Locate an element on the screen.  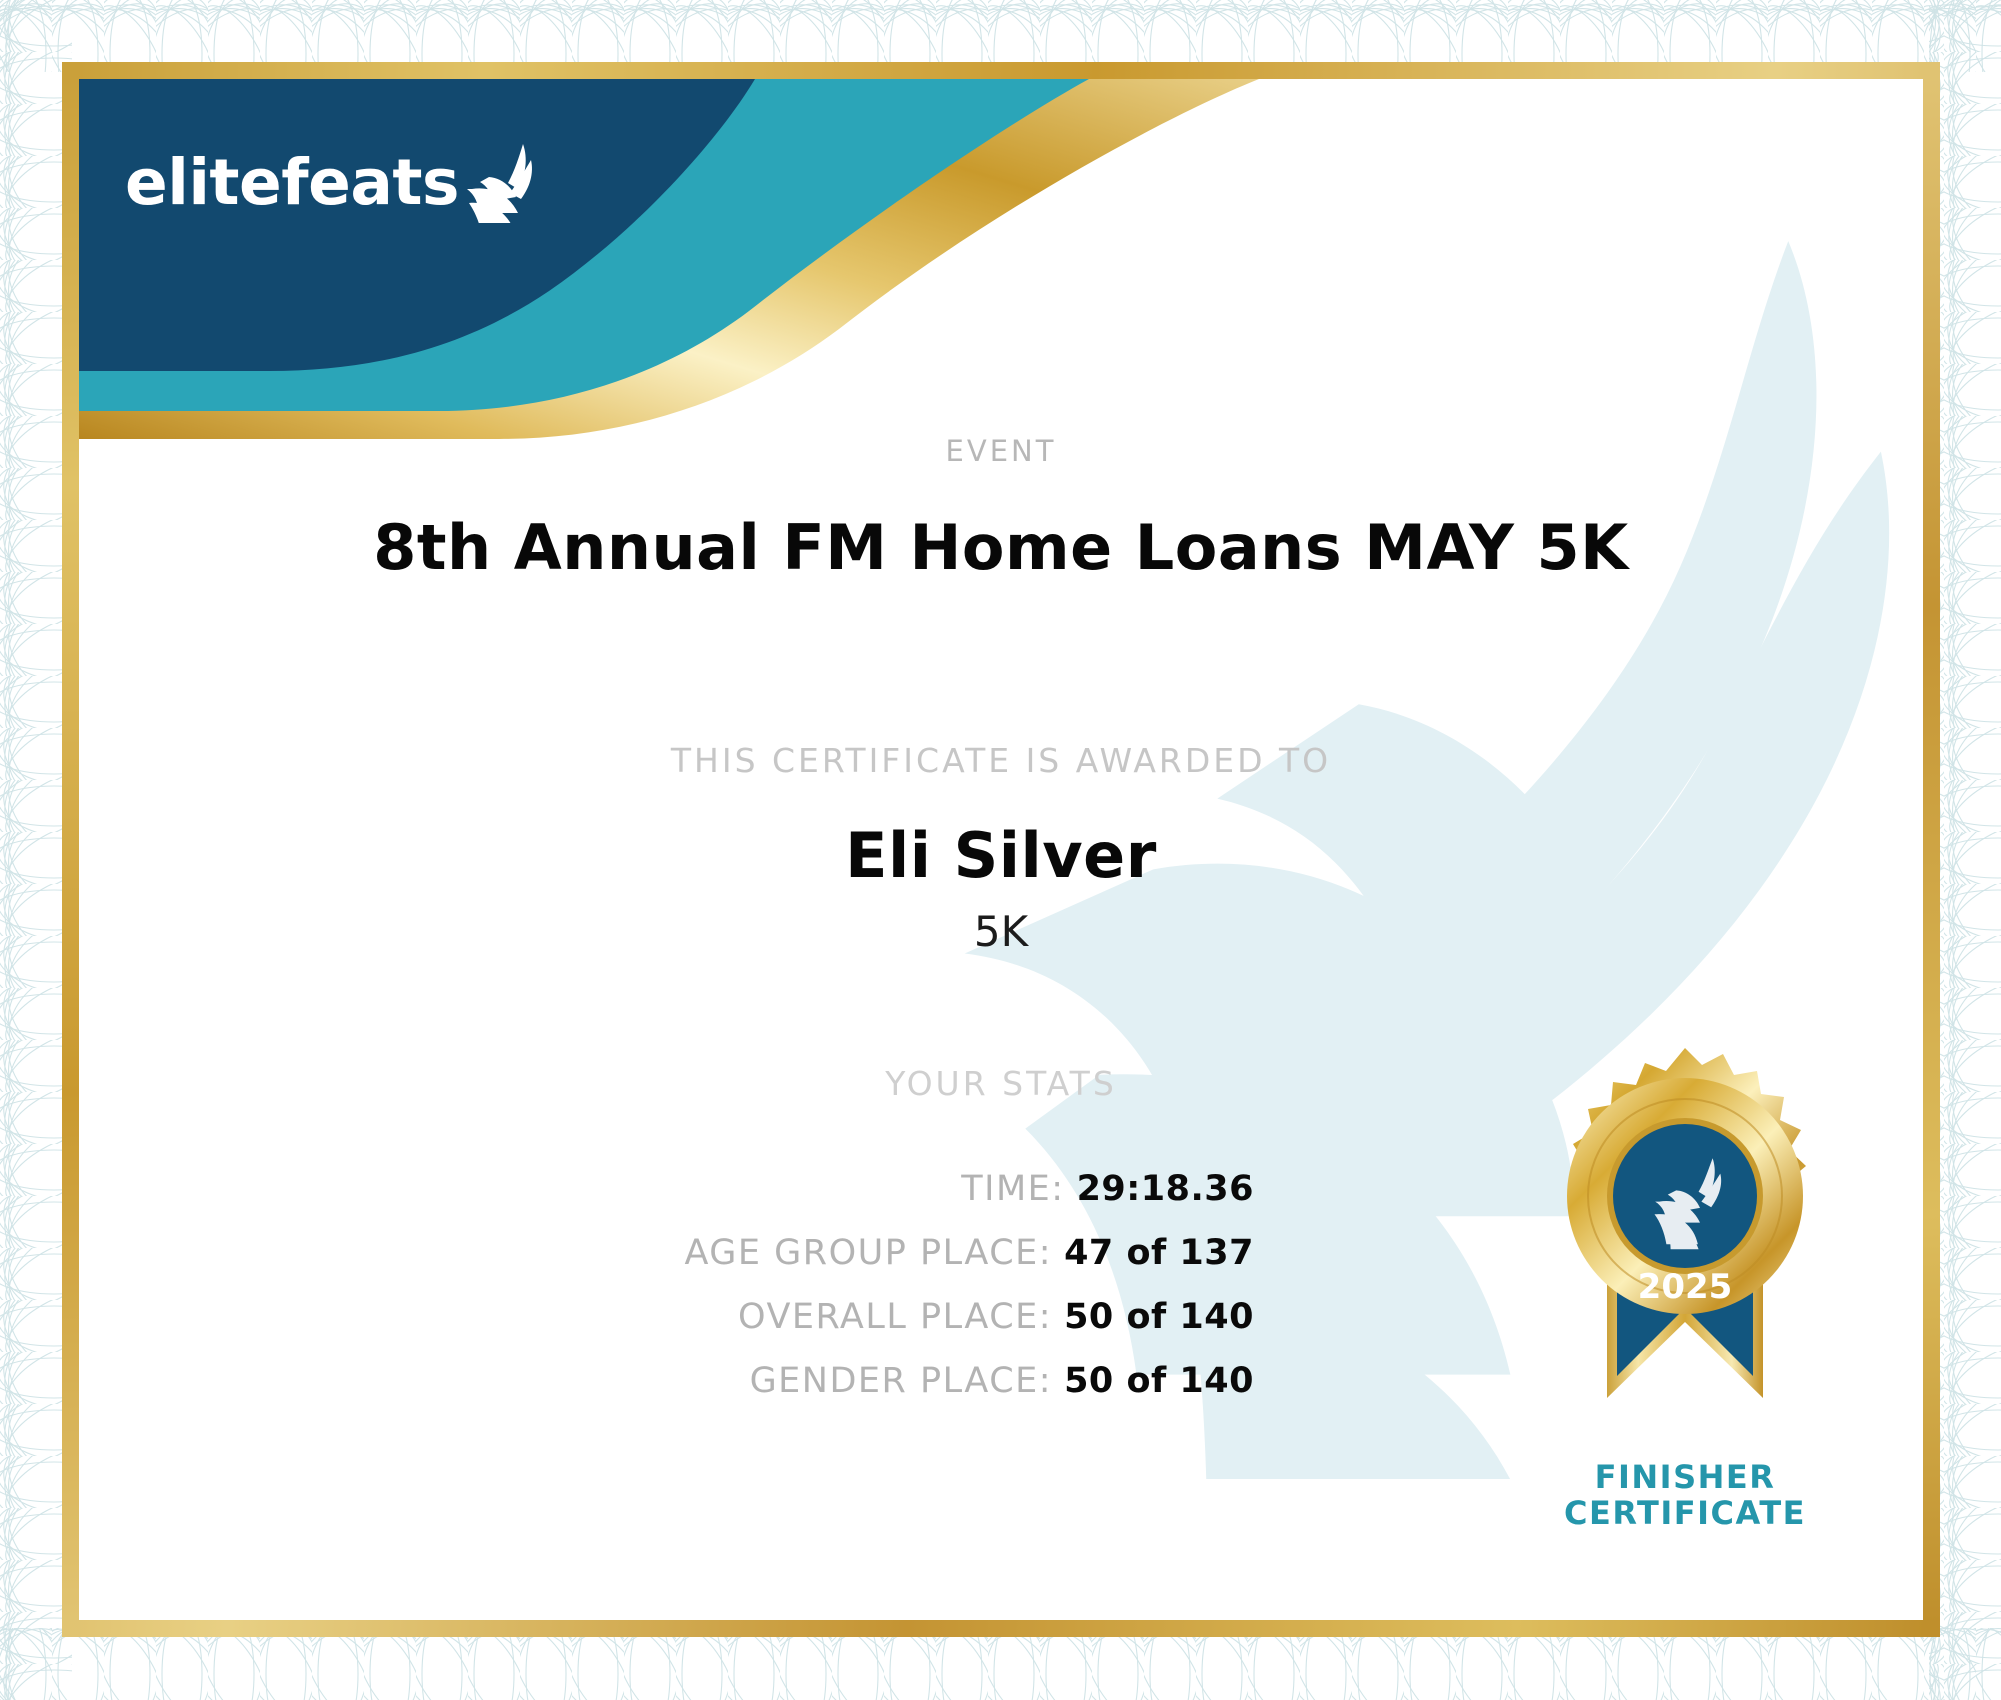
stat-label: GENDER PLACE: is located at coordinates (901, 1381).